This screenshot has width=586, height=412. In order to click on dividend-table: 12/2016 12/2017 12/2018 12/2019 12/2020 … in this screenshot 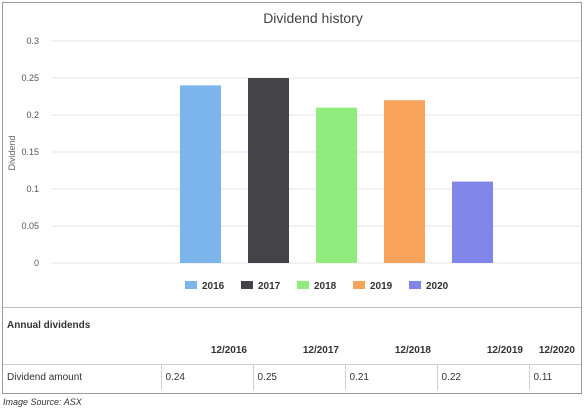, I will do `click(292, 364)`.